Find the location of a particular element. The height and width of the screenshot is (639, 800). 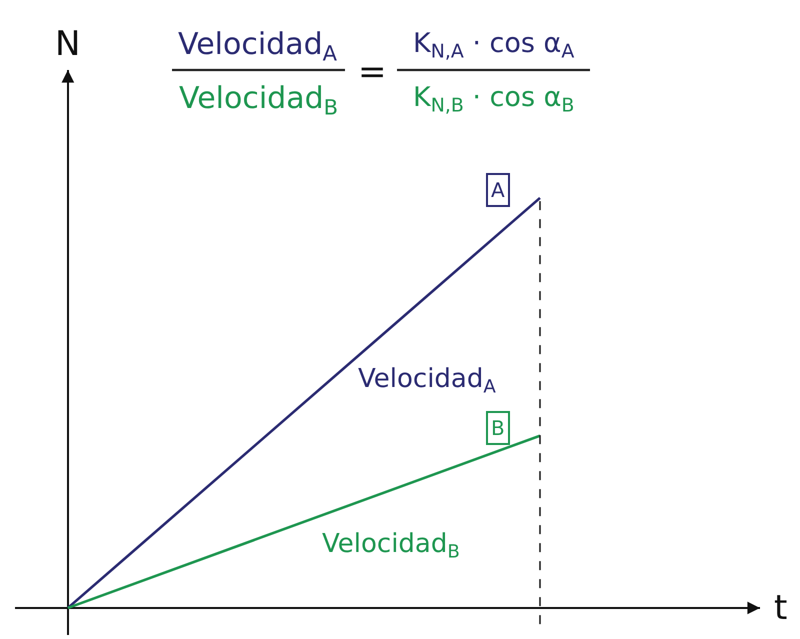

text: Velocidad$_{B}$ is located at coordinates (258, 100).